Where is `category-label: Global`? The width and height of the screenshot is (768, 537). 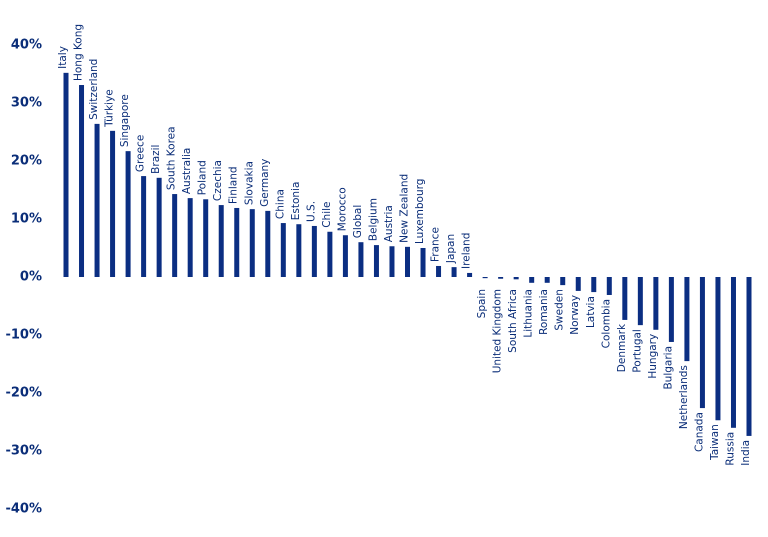 category-label: Global is located at coordinates (358, 222).